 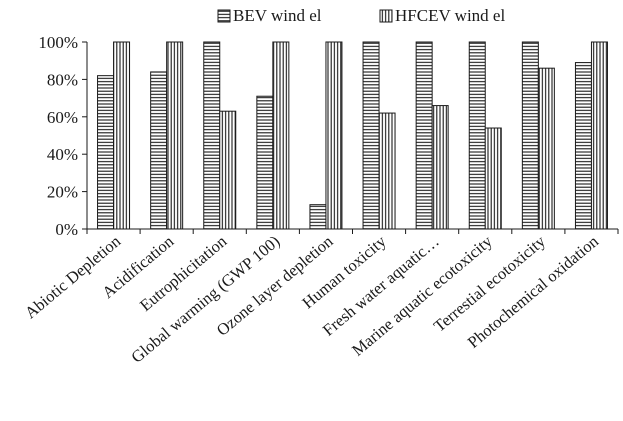 I want to click on legend: BEV wind el HFCEV wind el, so click(x=361, y=15).